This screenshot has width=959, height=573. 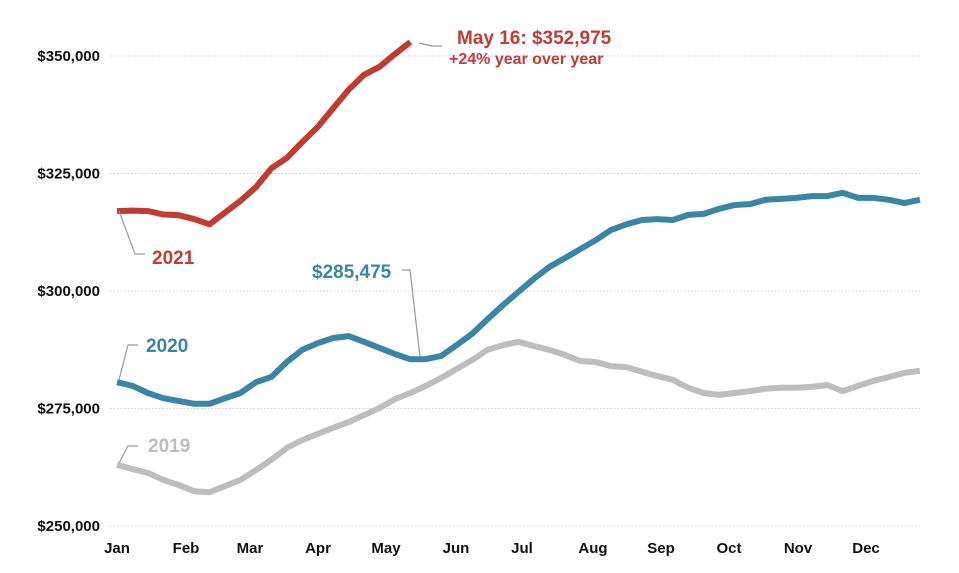 I want to click on y-axis-ticks: $250,000 $275,000 $300,000 $325,000 $350,000, so click(x=68, y=291).